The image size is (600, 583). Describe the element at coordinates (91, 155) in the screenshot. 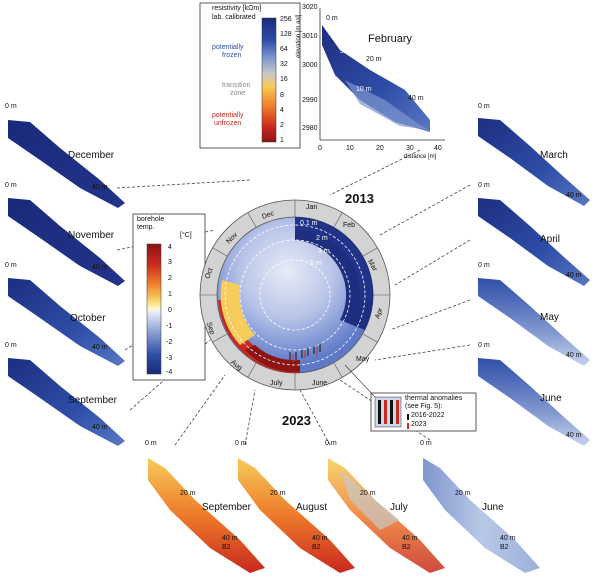

I see `panel-title-december: December` at that location.